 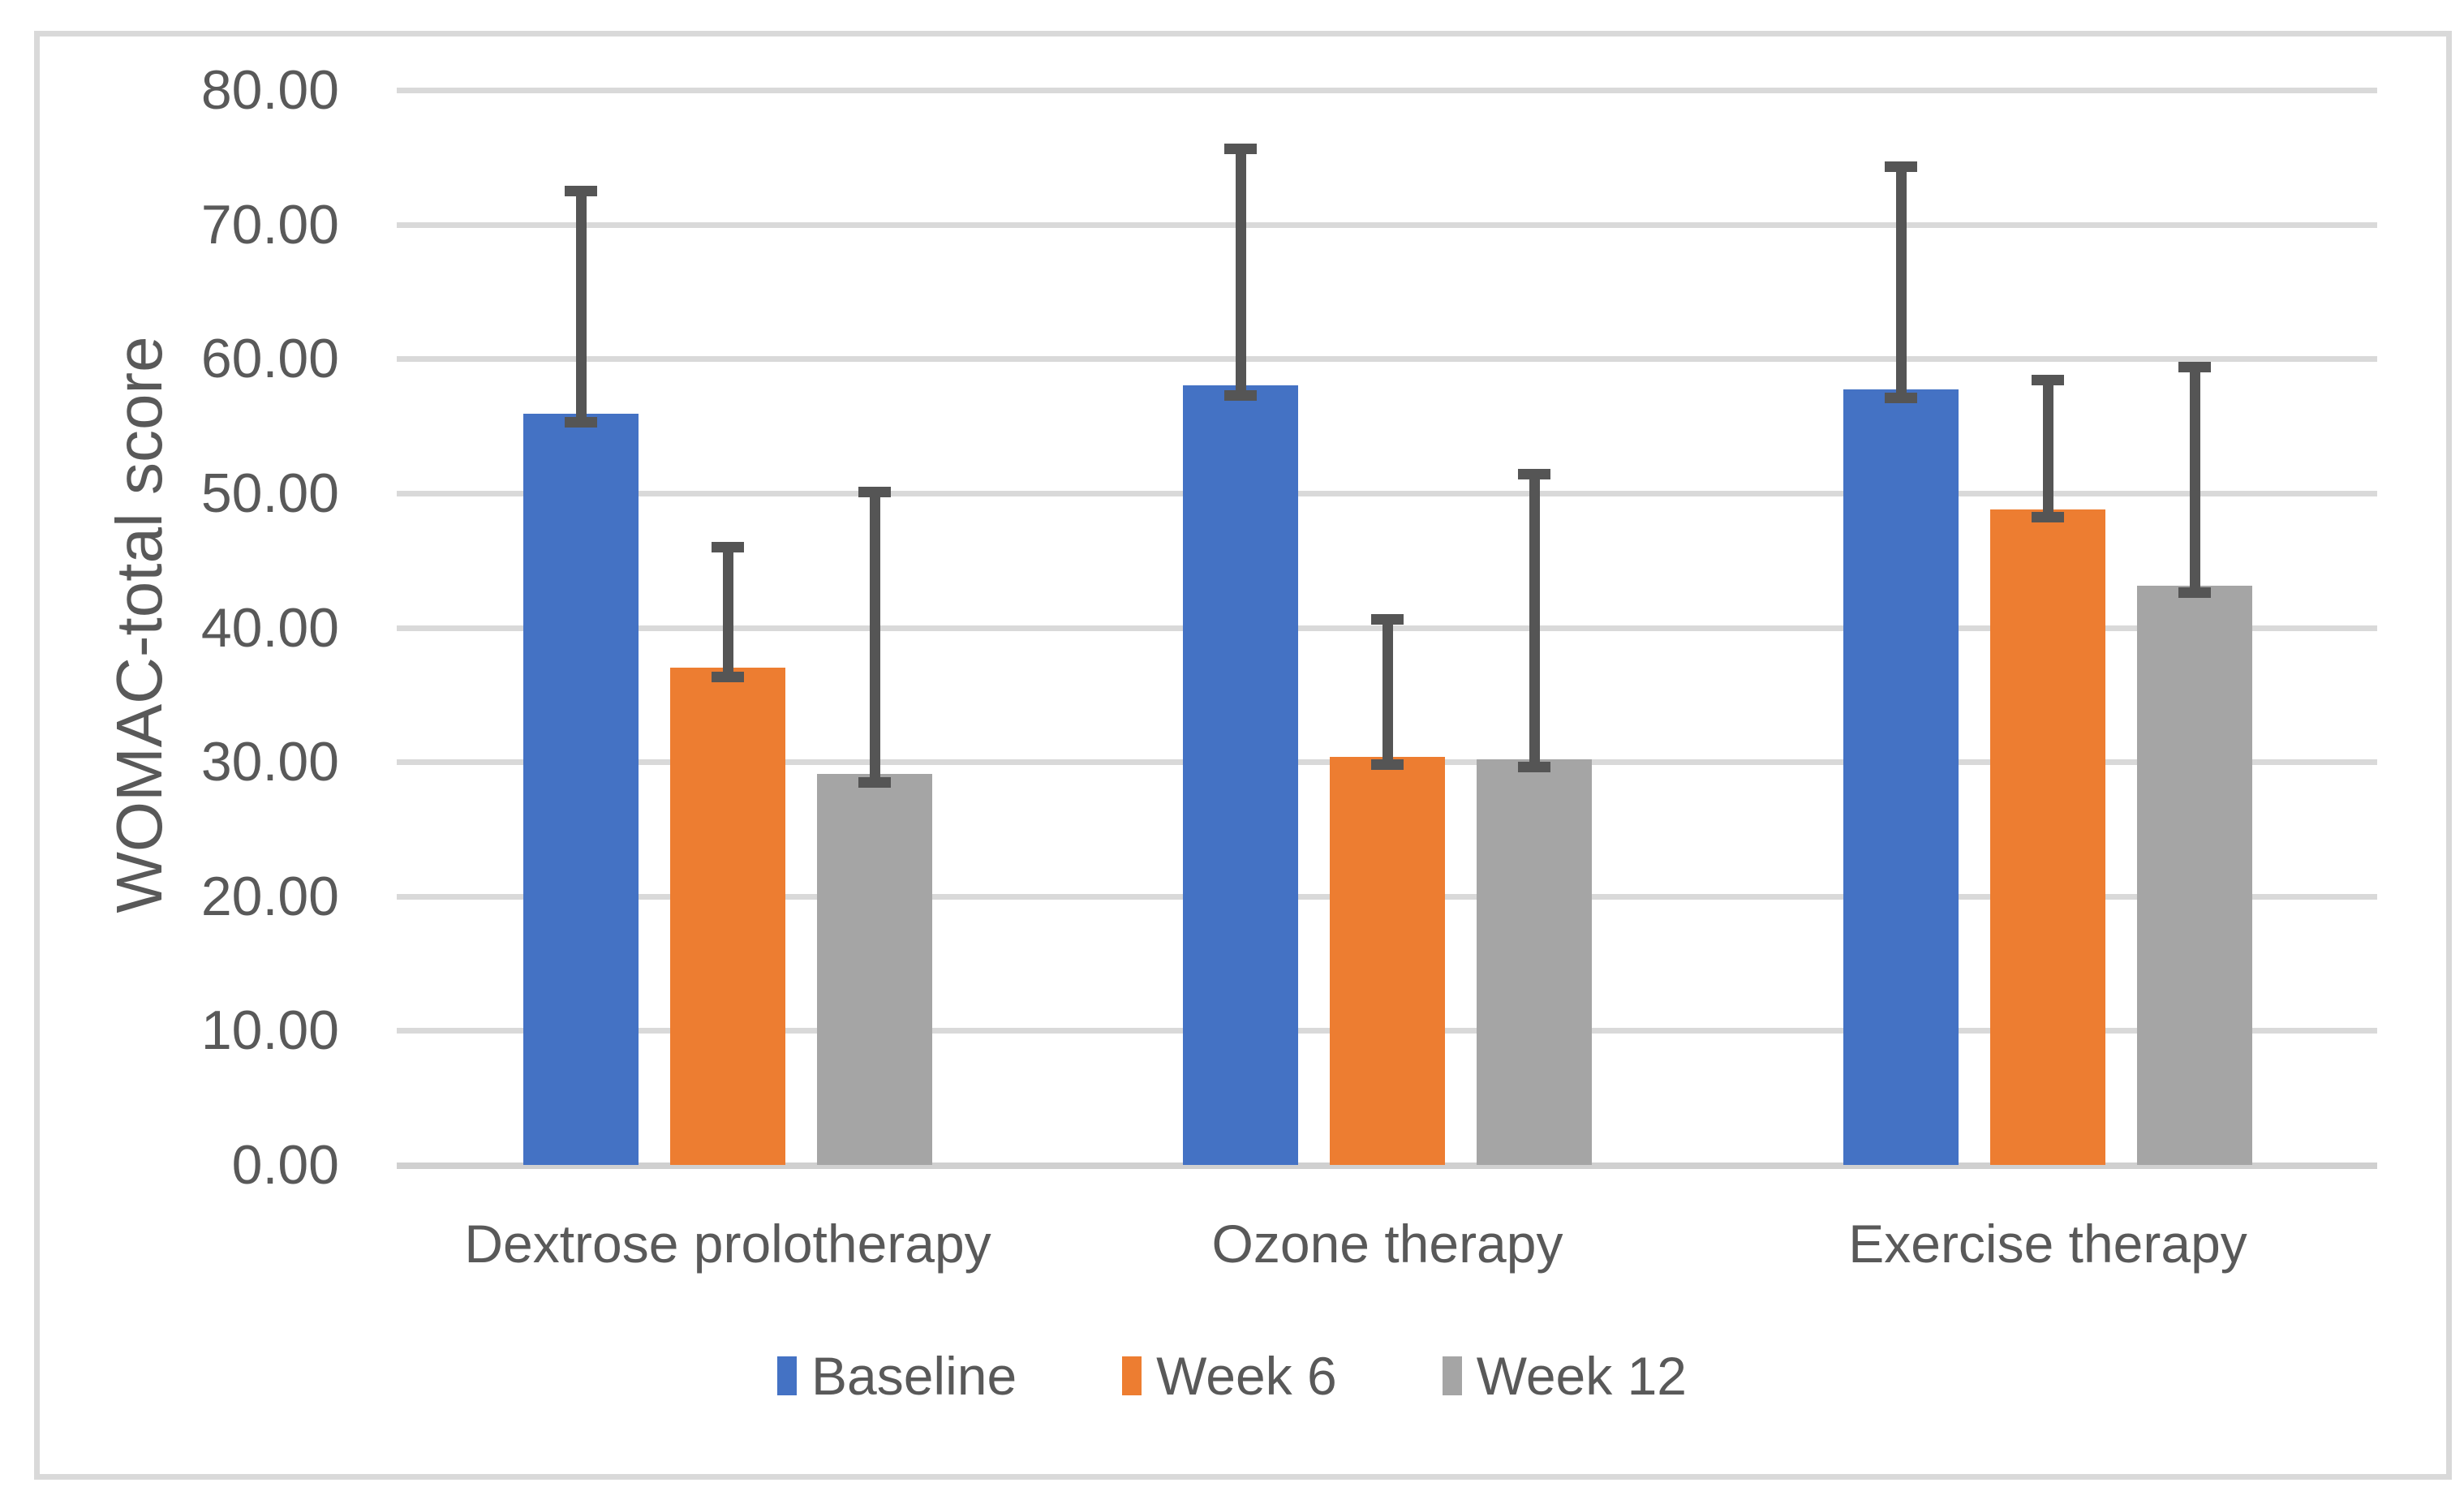 What do you see at coordinates (269, 762) in the screenshot?
I see `y-tick-label-30: 30.00` at bounding box center [269, 762].